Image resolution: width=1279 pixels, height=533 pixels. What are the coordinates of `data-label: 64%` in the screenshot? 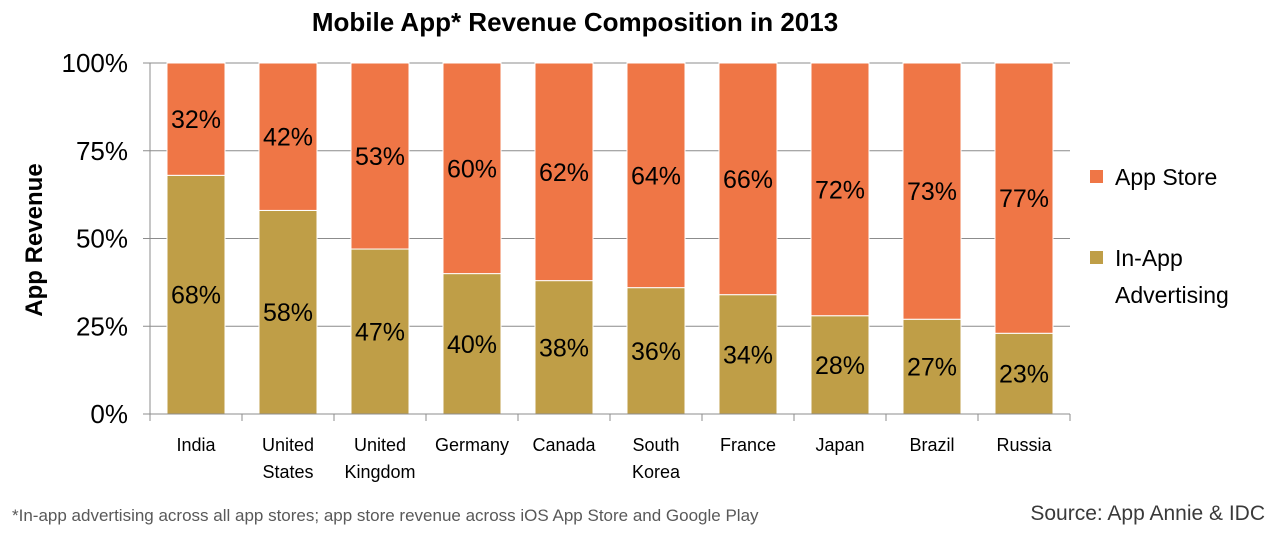 It's located at (656, 176).